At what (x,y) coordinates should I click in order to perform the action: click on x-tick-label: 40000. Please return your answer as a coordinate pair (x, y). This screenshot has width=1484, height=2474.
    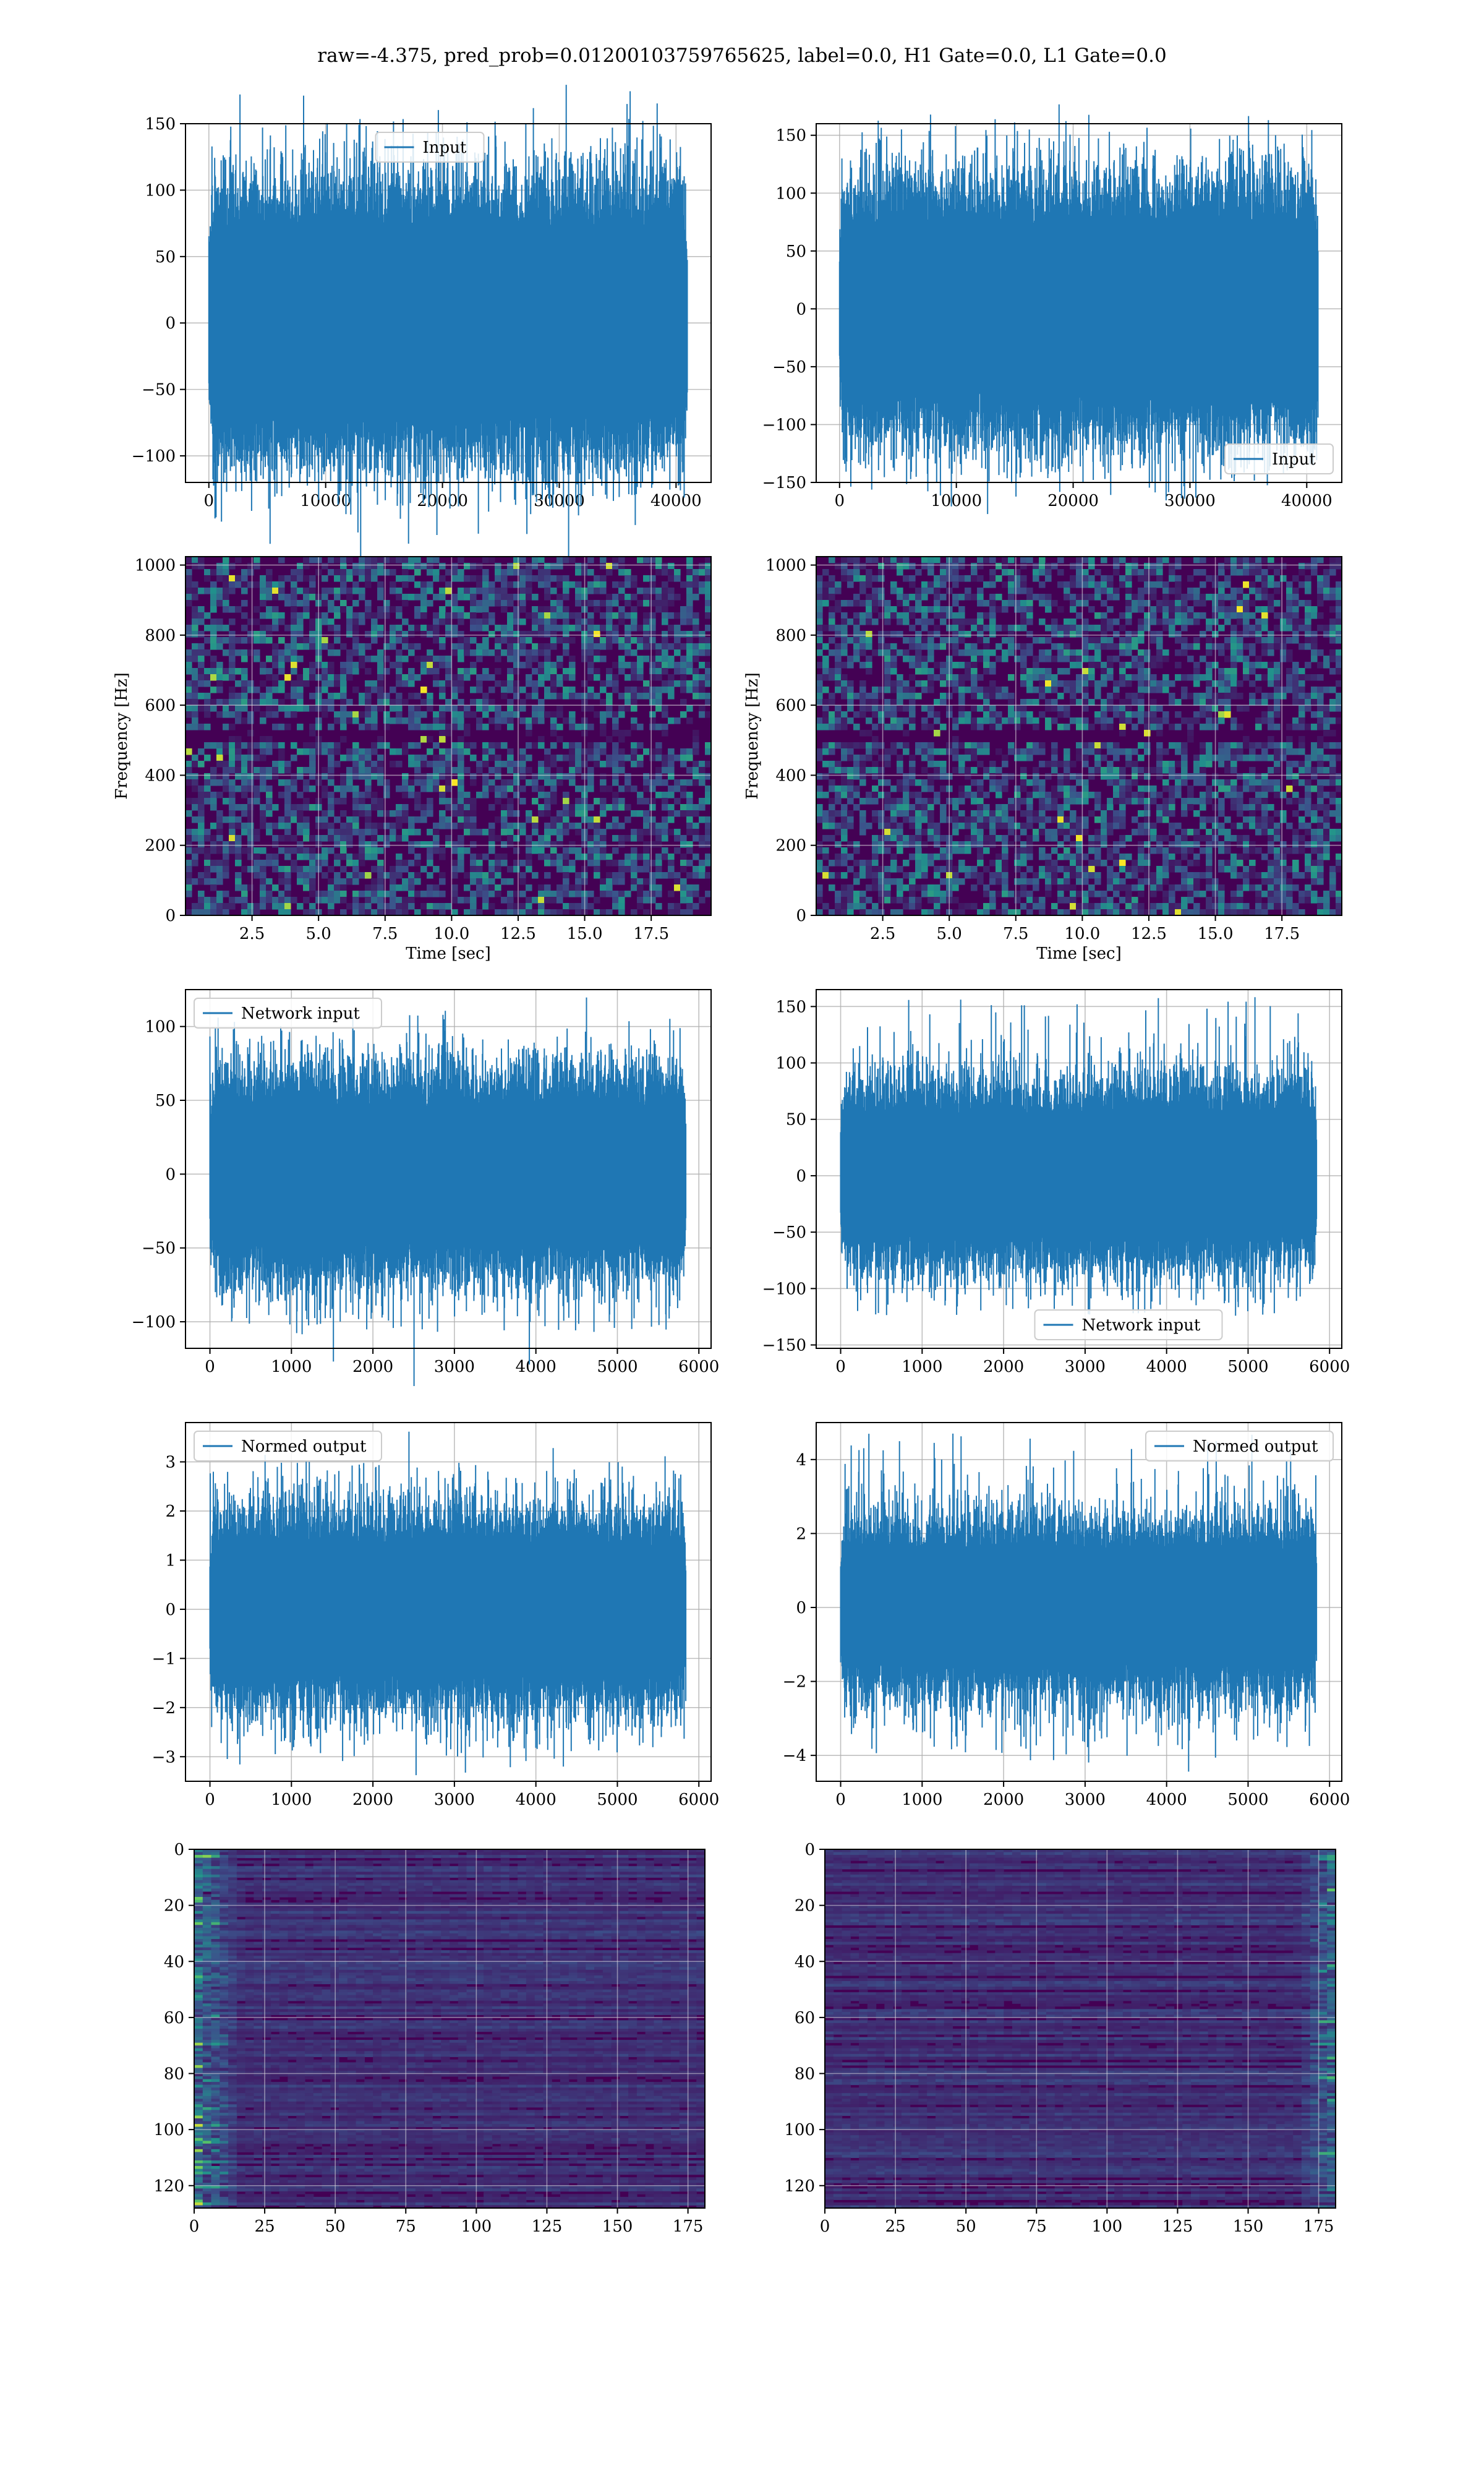
    Looking at the image, I should click on (1307, 501).